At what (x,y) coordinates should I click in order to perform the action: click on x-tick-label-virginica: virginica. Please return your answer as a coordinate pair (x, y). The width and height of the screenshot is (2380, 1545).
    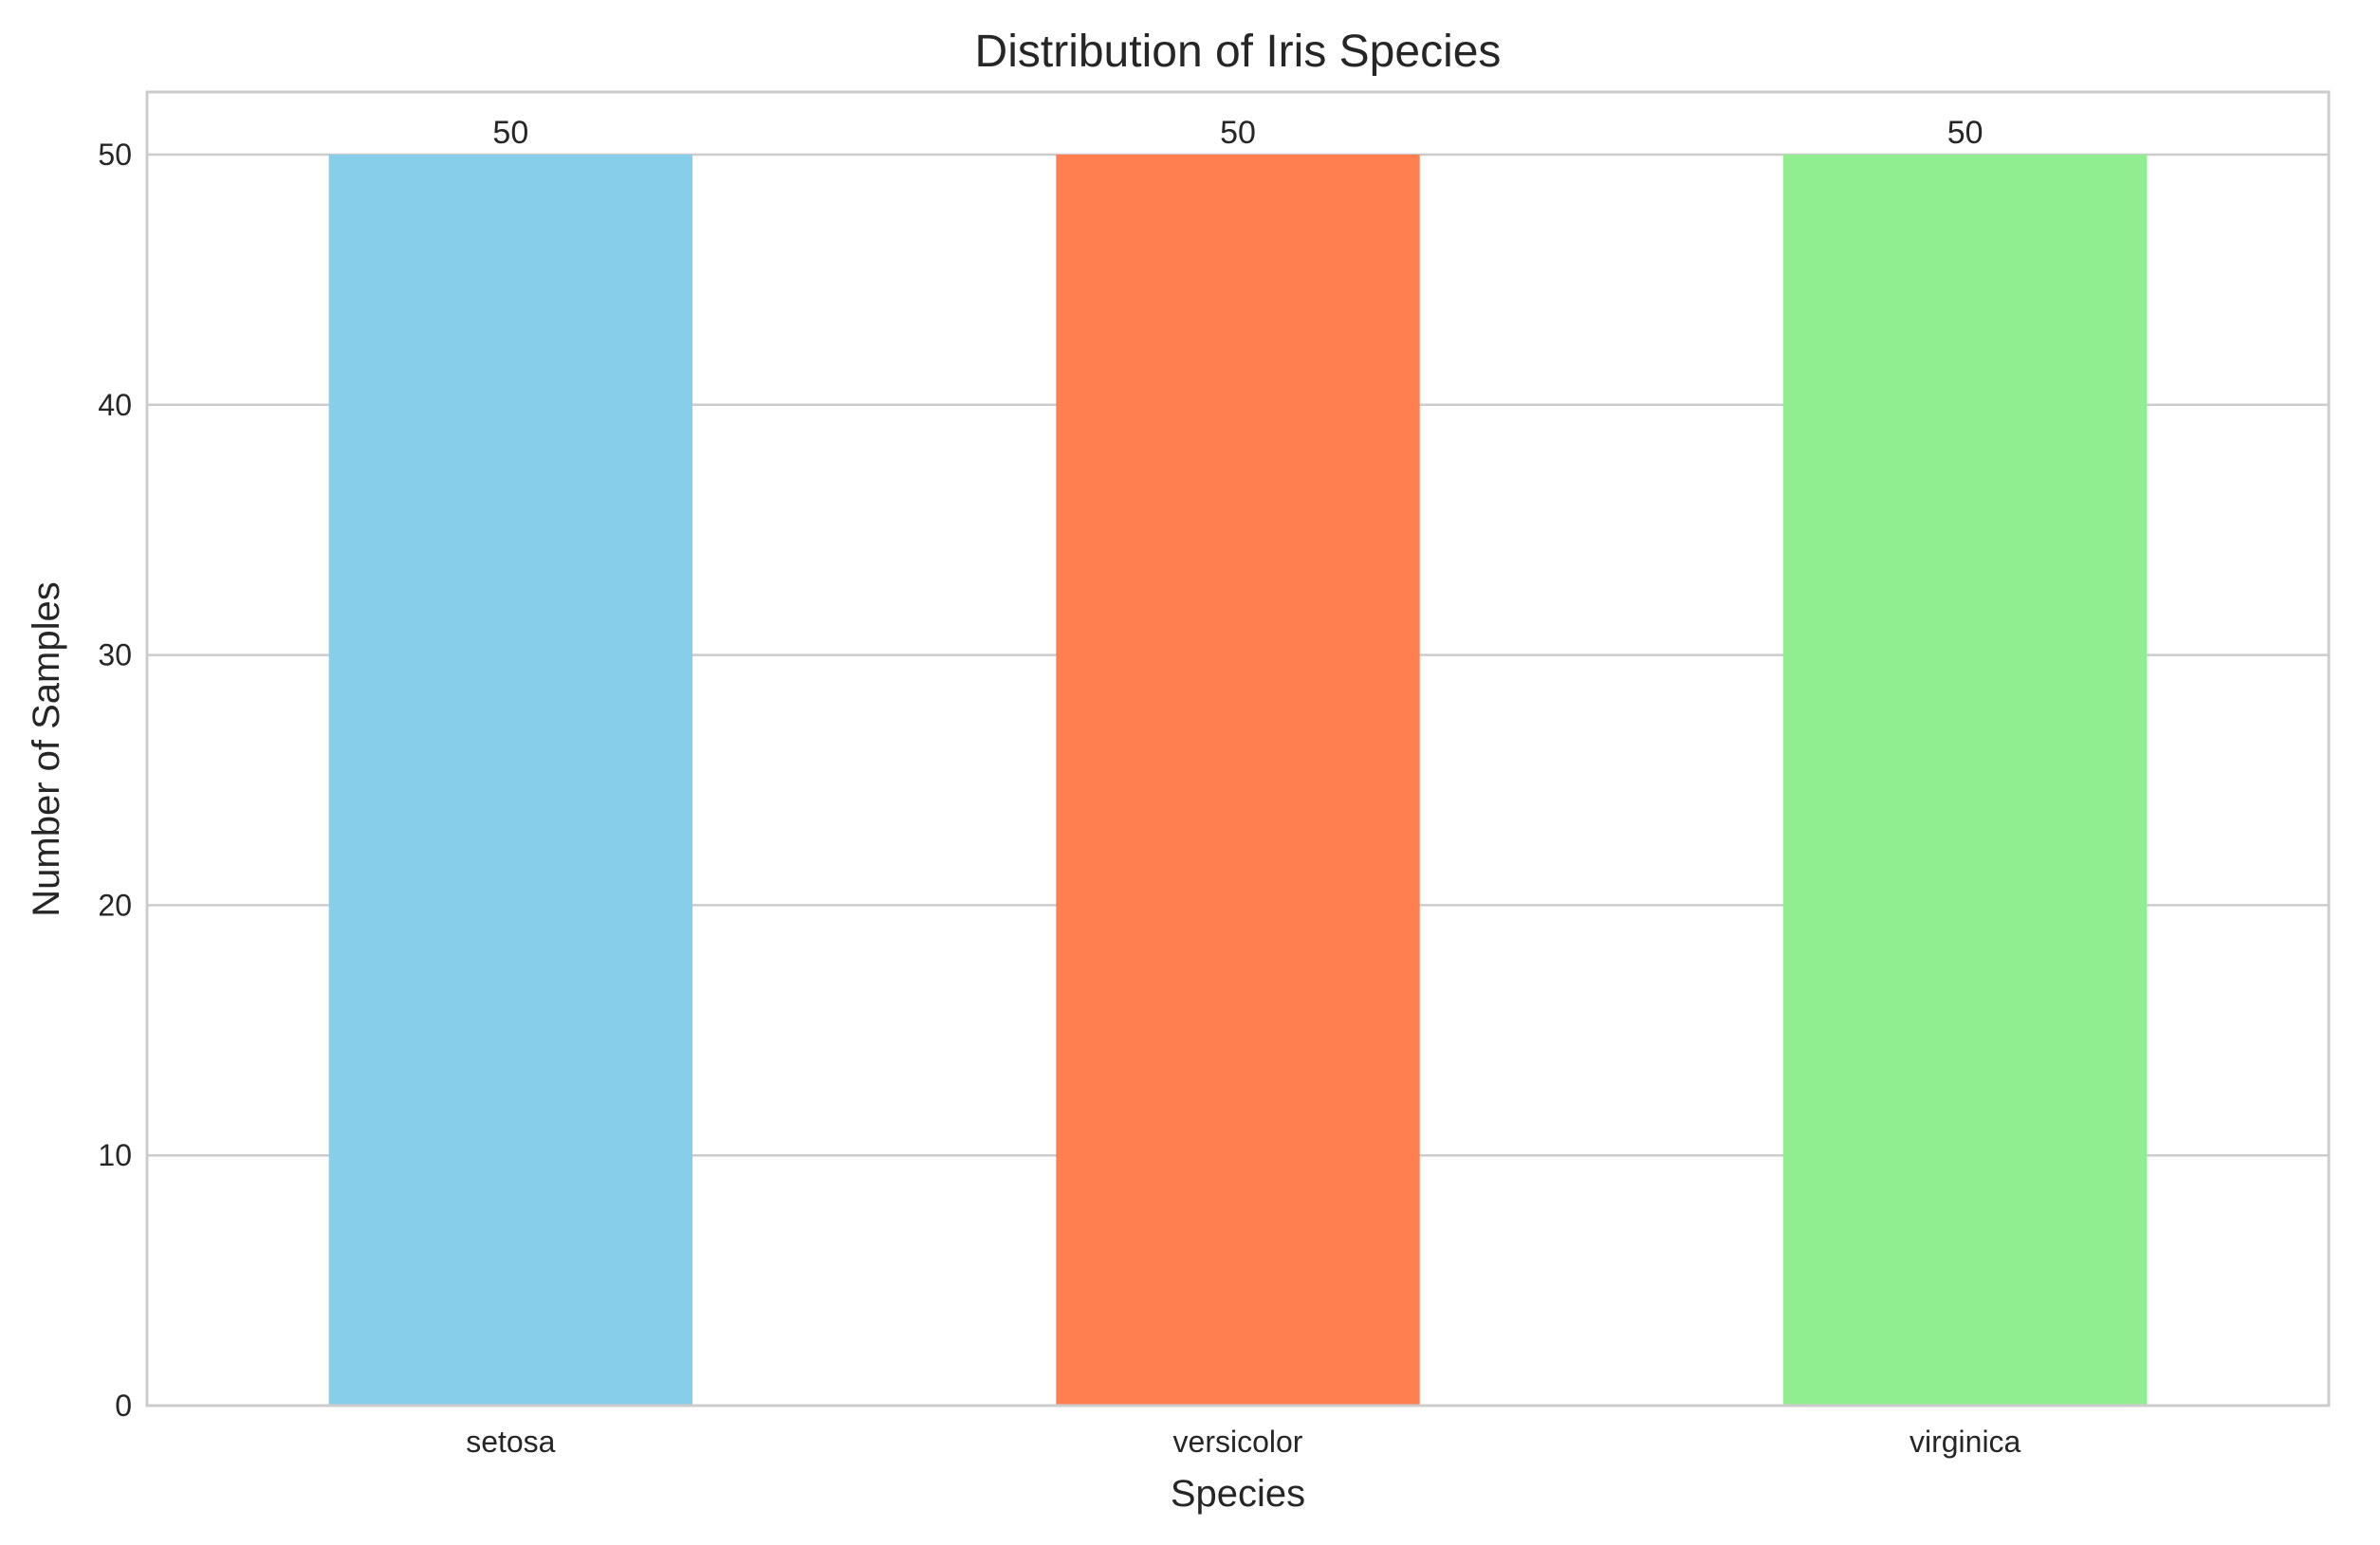
    Looking at the image, I should click on (1965, 1442).